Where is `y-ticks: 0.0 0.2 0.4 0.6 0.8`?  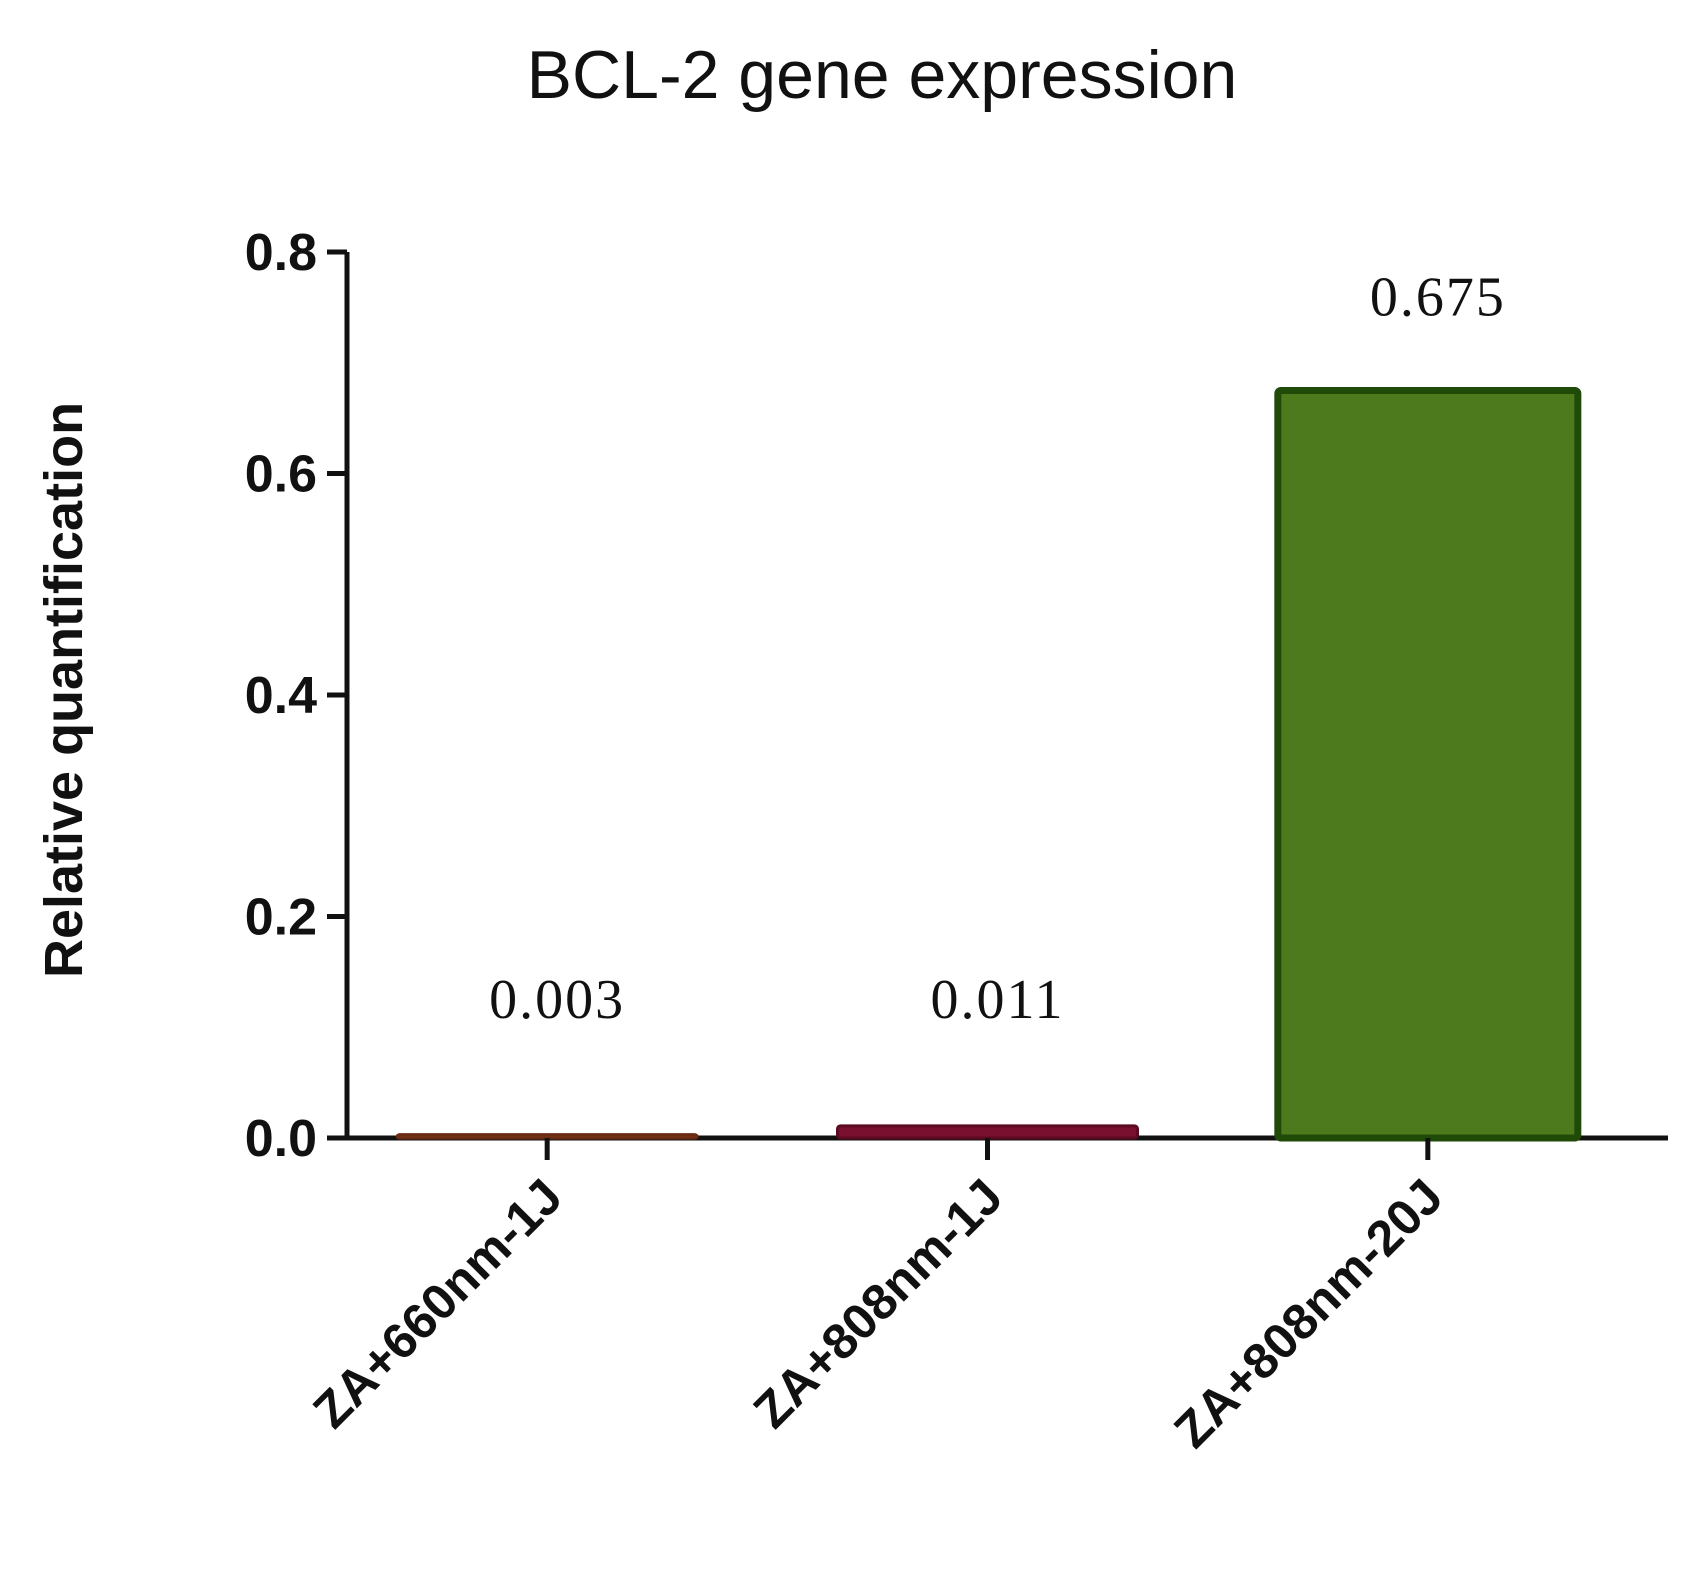
y-ticks: 0.0 0.2 0.4 0.6 0.8 is located at coordinates (296, 696).